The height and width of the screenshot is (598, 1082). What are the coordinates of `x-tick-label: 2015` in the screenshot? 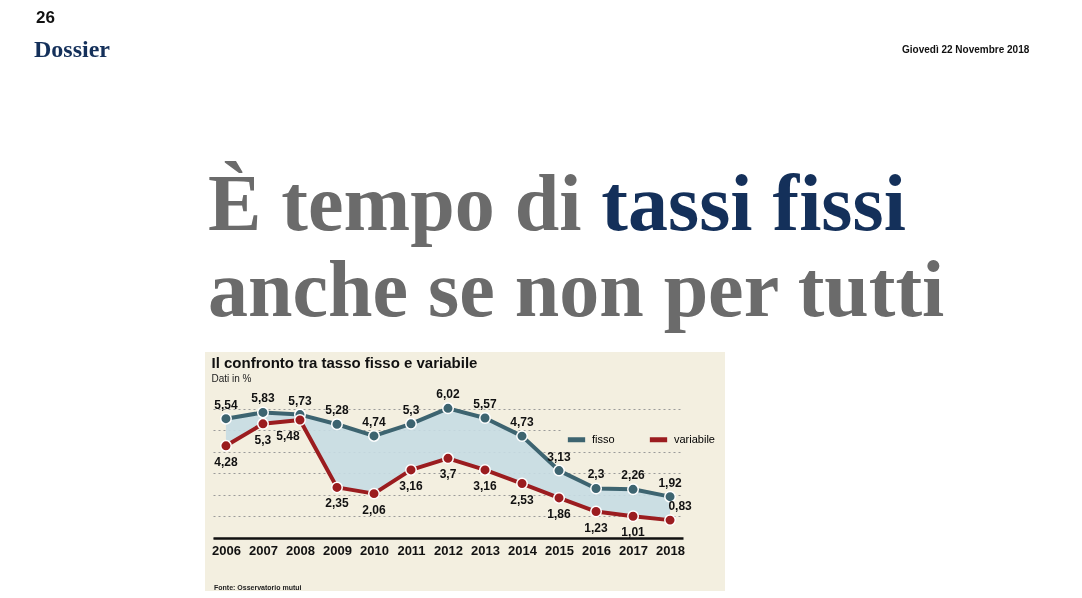 It's located at (559, 550).